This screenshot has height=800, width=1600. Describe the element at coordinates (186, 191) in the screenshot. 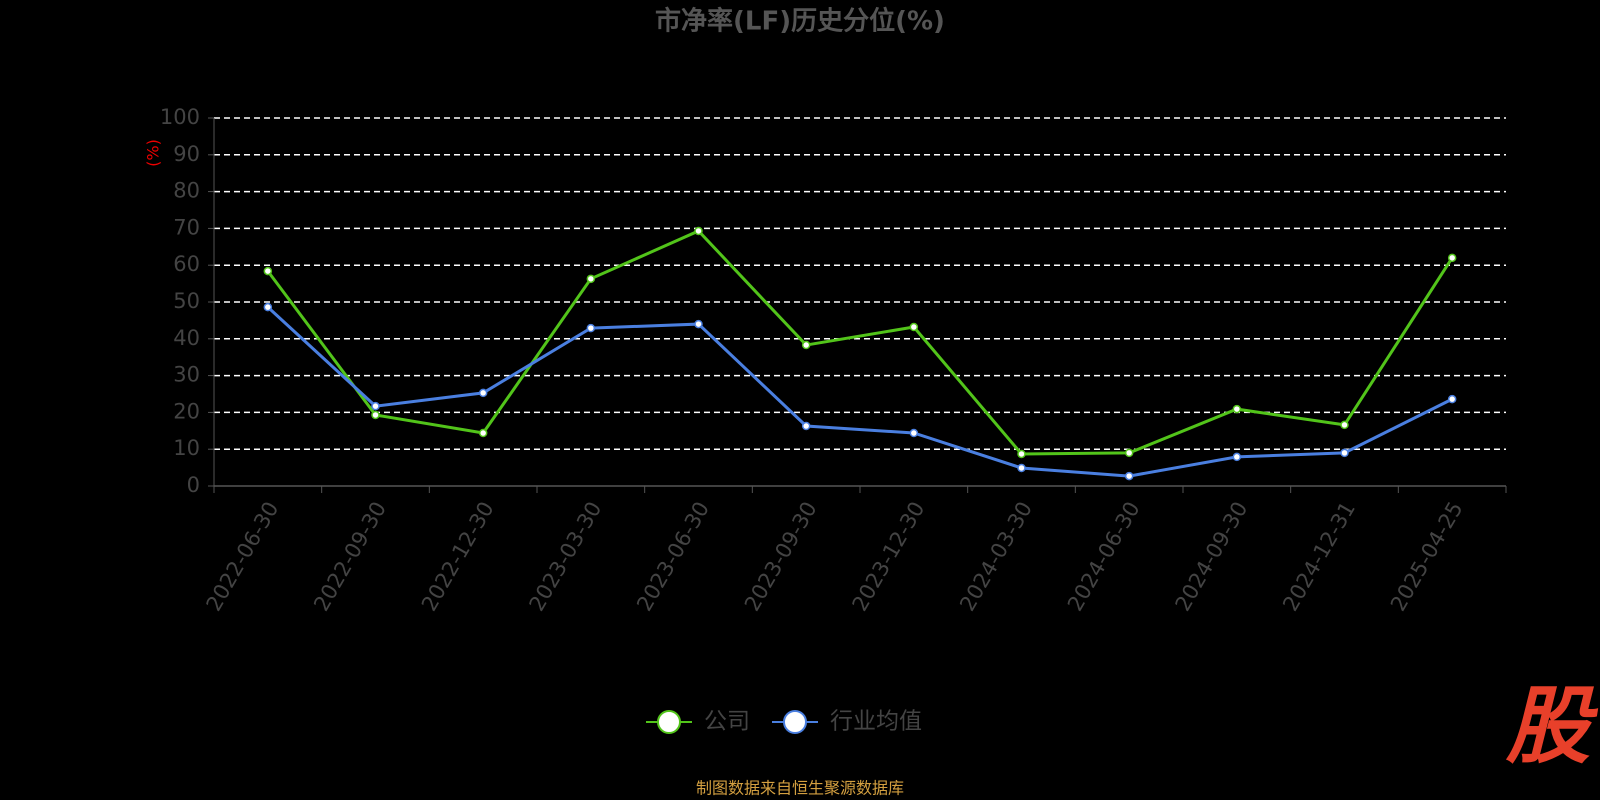

I see `y-tick-label: 80` at that location.